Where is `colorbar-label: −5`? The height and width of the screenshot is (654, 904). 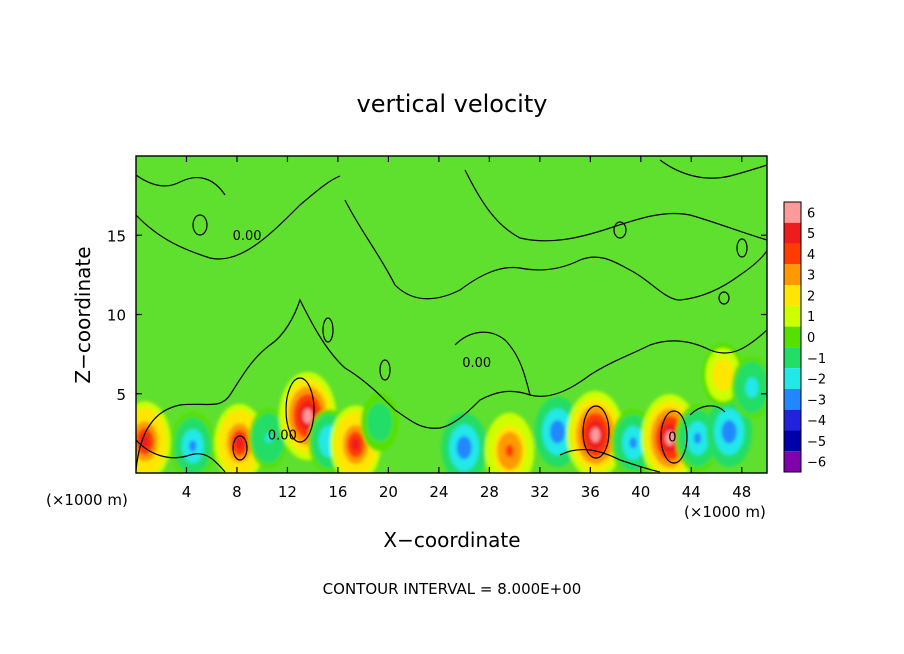 colorbar-label: −5 is located at coordinates (816, 442).